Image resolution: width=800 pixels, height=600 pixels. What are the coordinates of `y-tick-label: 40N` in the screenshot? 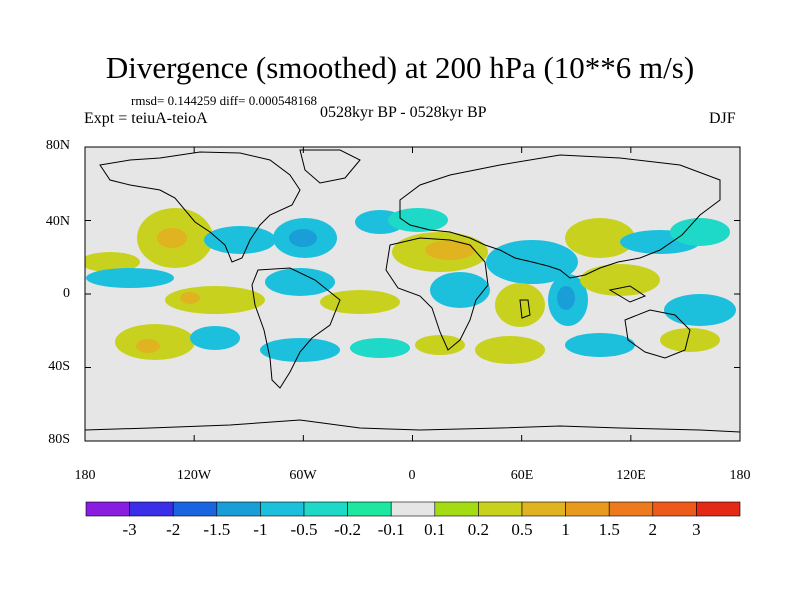 It's located at (57, 221).